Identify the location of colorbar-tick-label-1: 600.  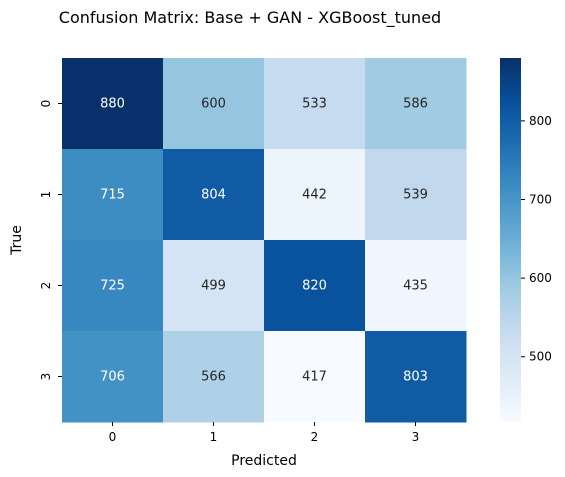
(540, 278).